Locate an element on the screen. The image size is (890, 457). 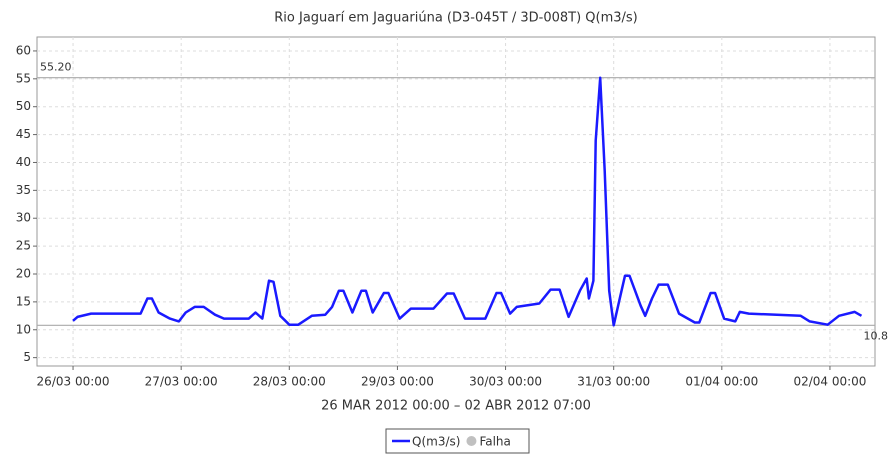
x-tick-label: 01/04 00:00 is located at coordinates (721, 382).